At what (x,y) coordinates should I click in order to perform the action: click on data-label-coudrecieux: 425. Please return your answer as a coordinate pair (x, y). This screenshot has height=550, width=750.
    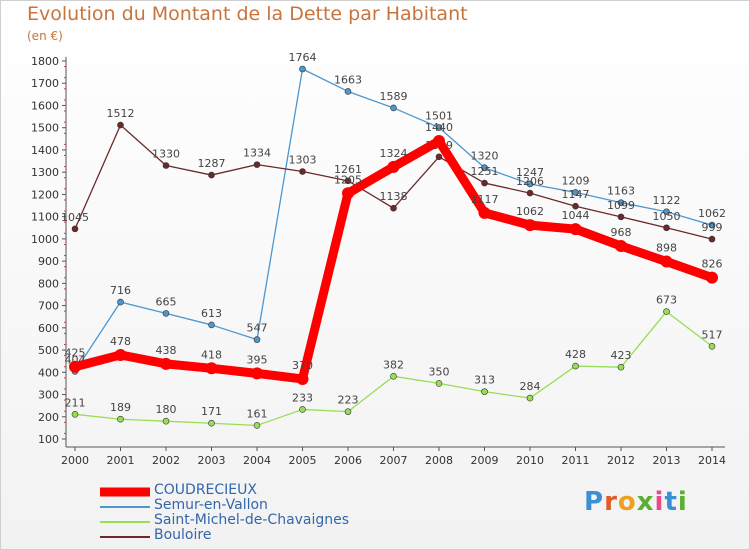
    Looking at the image, I should click on (75, 353).